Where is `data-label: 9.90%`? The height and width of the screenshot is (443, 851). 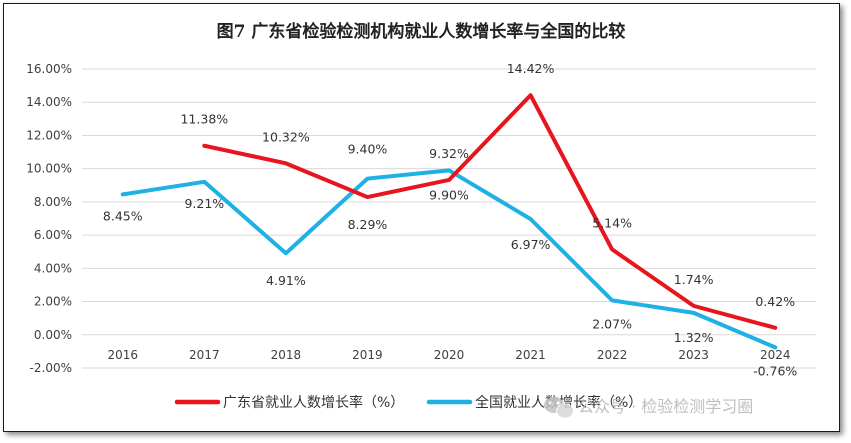 data-label: 9.90% is located at coordinates (449, 194).